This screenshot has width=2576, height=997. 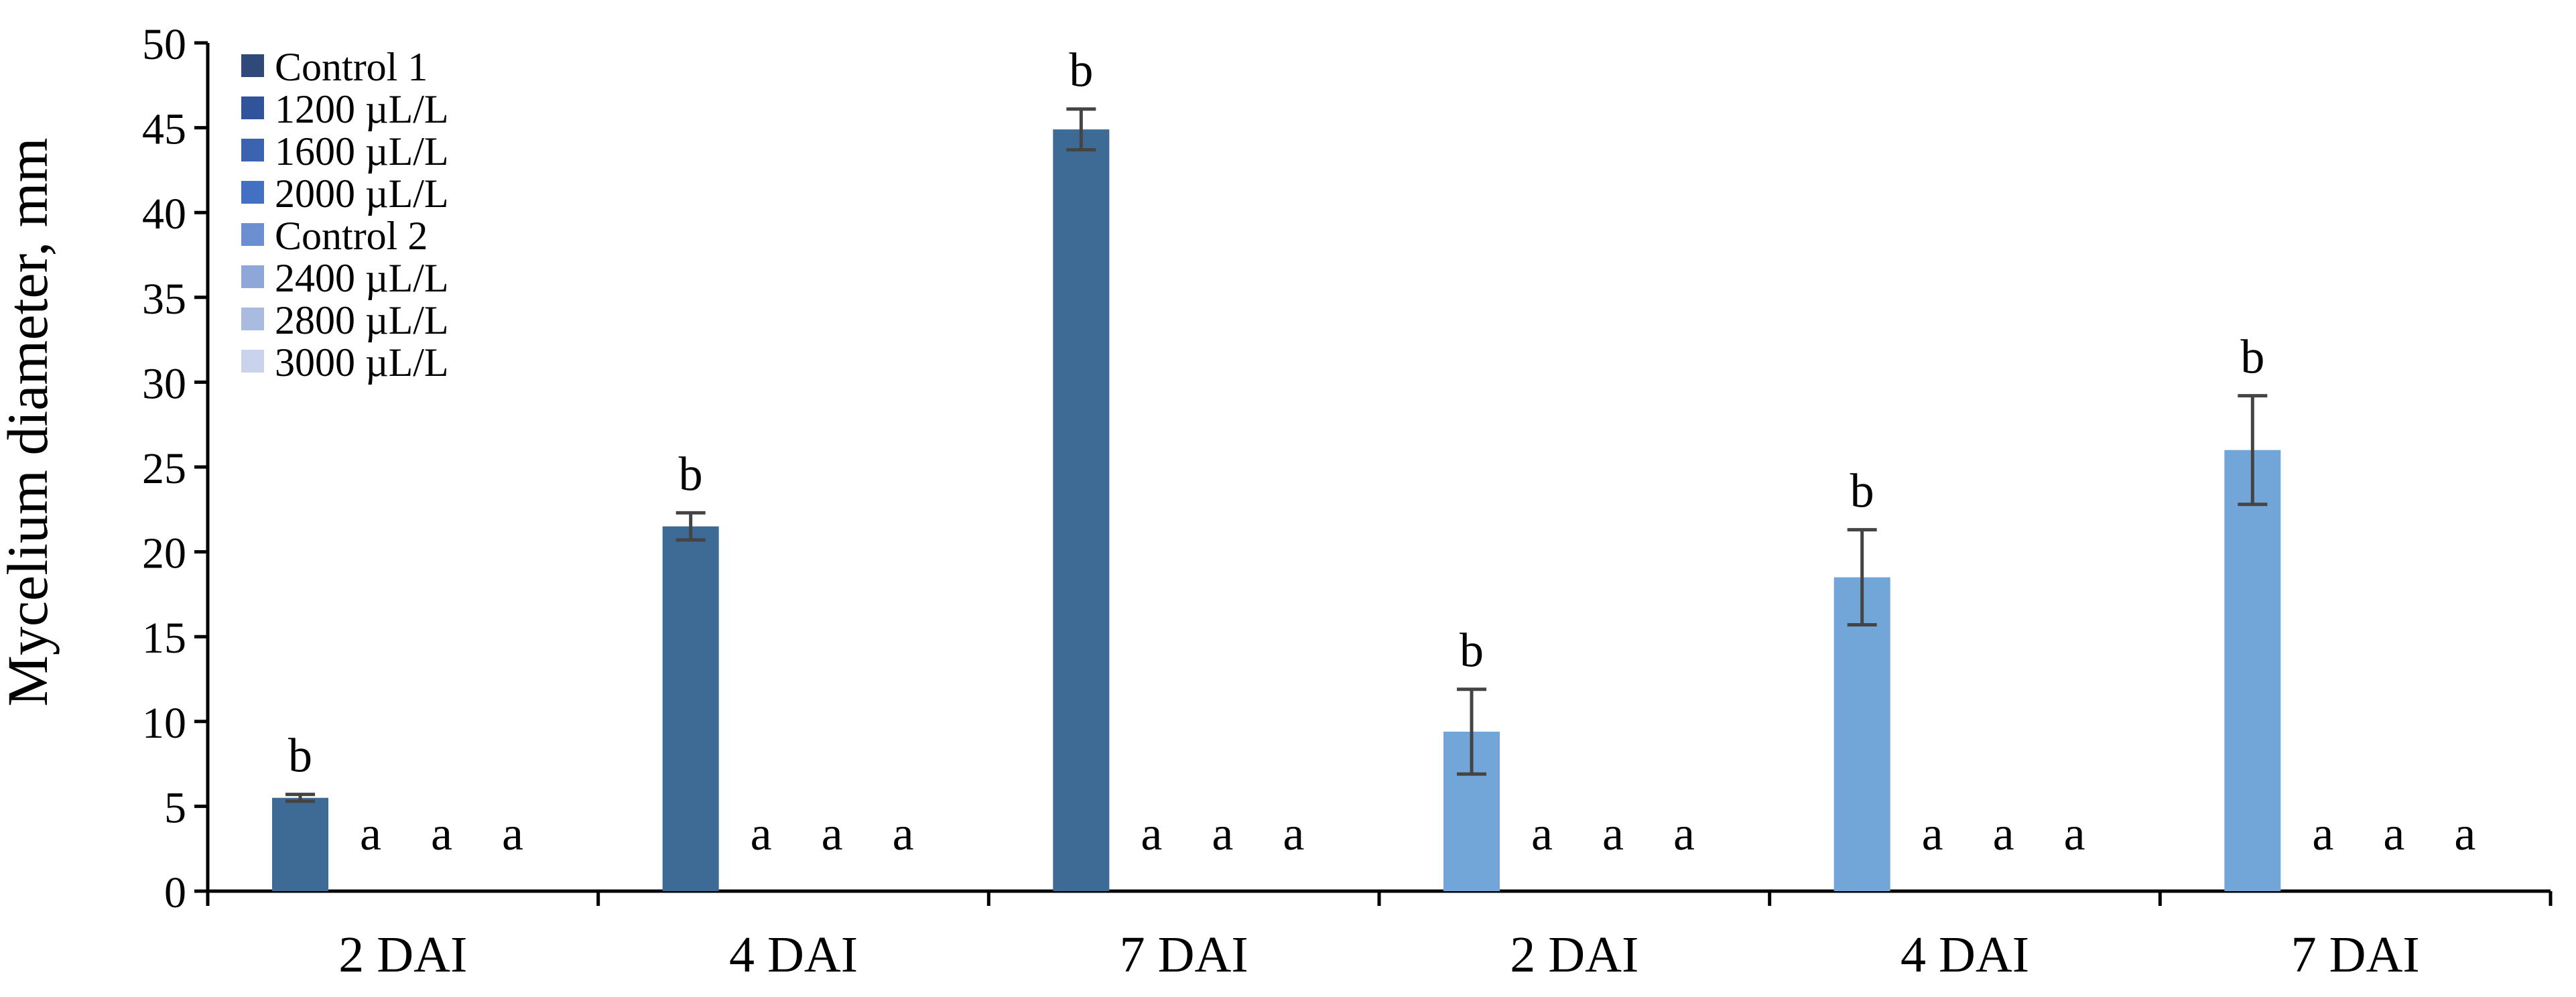 What do you see at coordinates (362, 320) in the screenshot?
I see `legend-label: 2800 µL/L` at bounding box center [362, 320].